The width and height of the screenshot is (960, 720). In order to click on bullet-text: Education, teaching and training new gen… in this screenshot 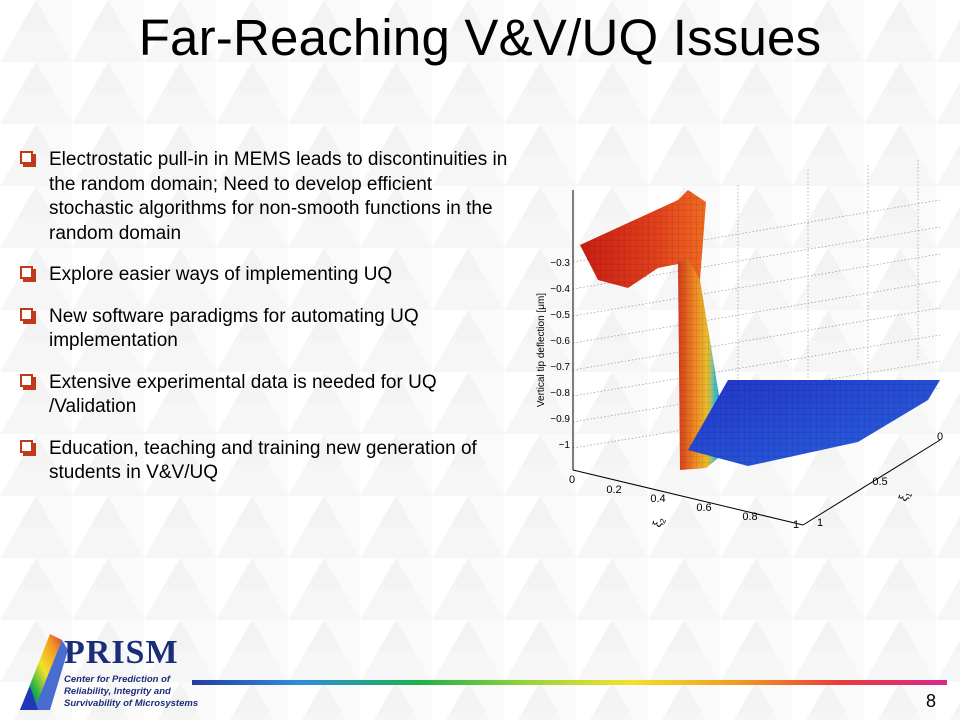, I will do `click(263, 460)`.